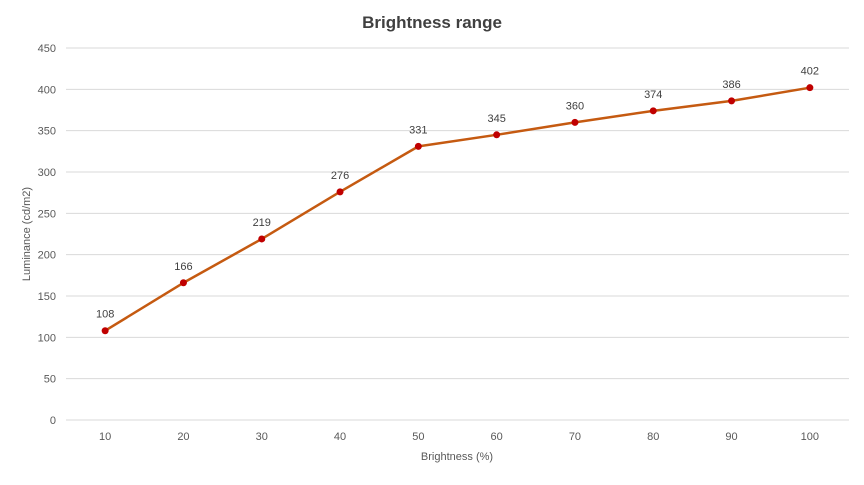 This screenshot has width=864, height=485. What do you see at coordinates (340, 437) in the screenshot?
I see `x-tick-label: 40` at bounding box center [340, 437].